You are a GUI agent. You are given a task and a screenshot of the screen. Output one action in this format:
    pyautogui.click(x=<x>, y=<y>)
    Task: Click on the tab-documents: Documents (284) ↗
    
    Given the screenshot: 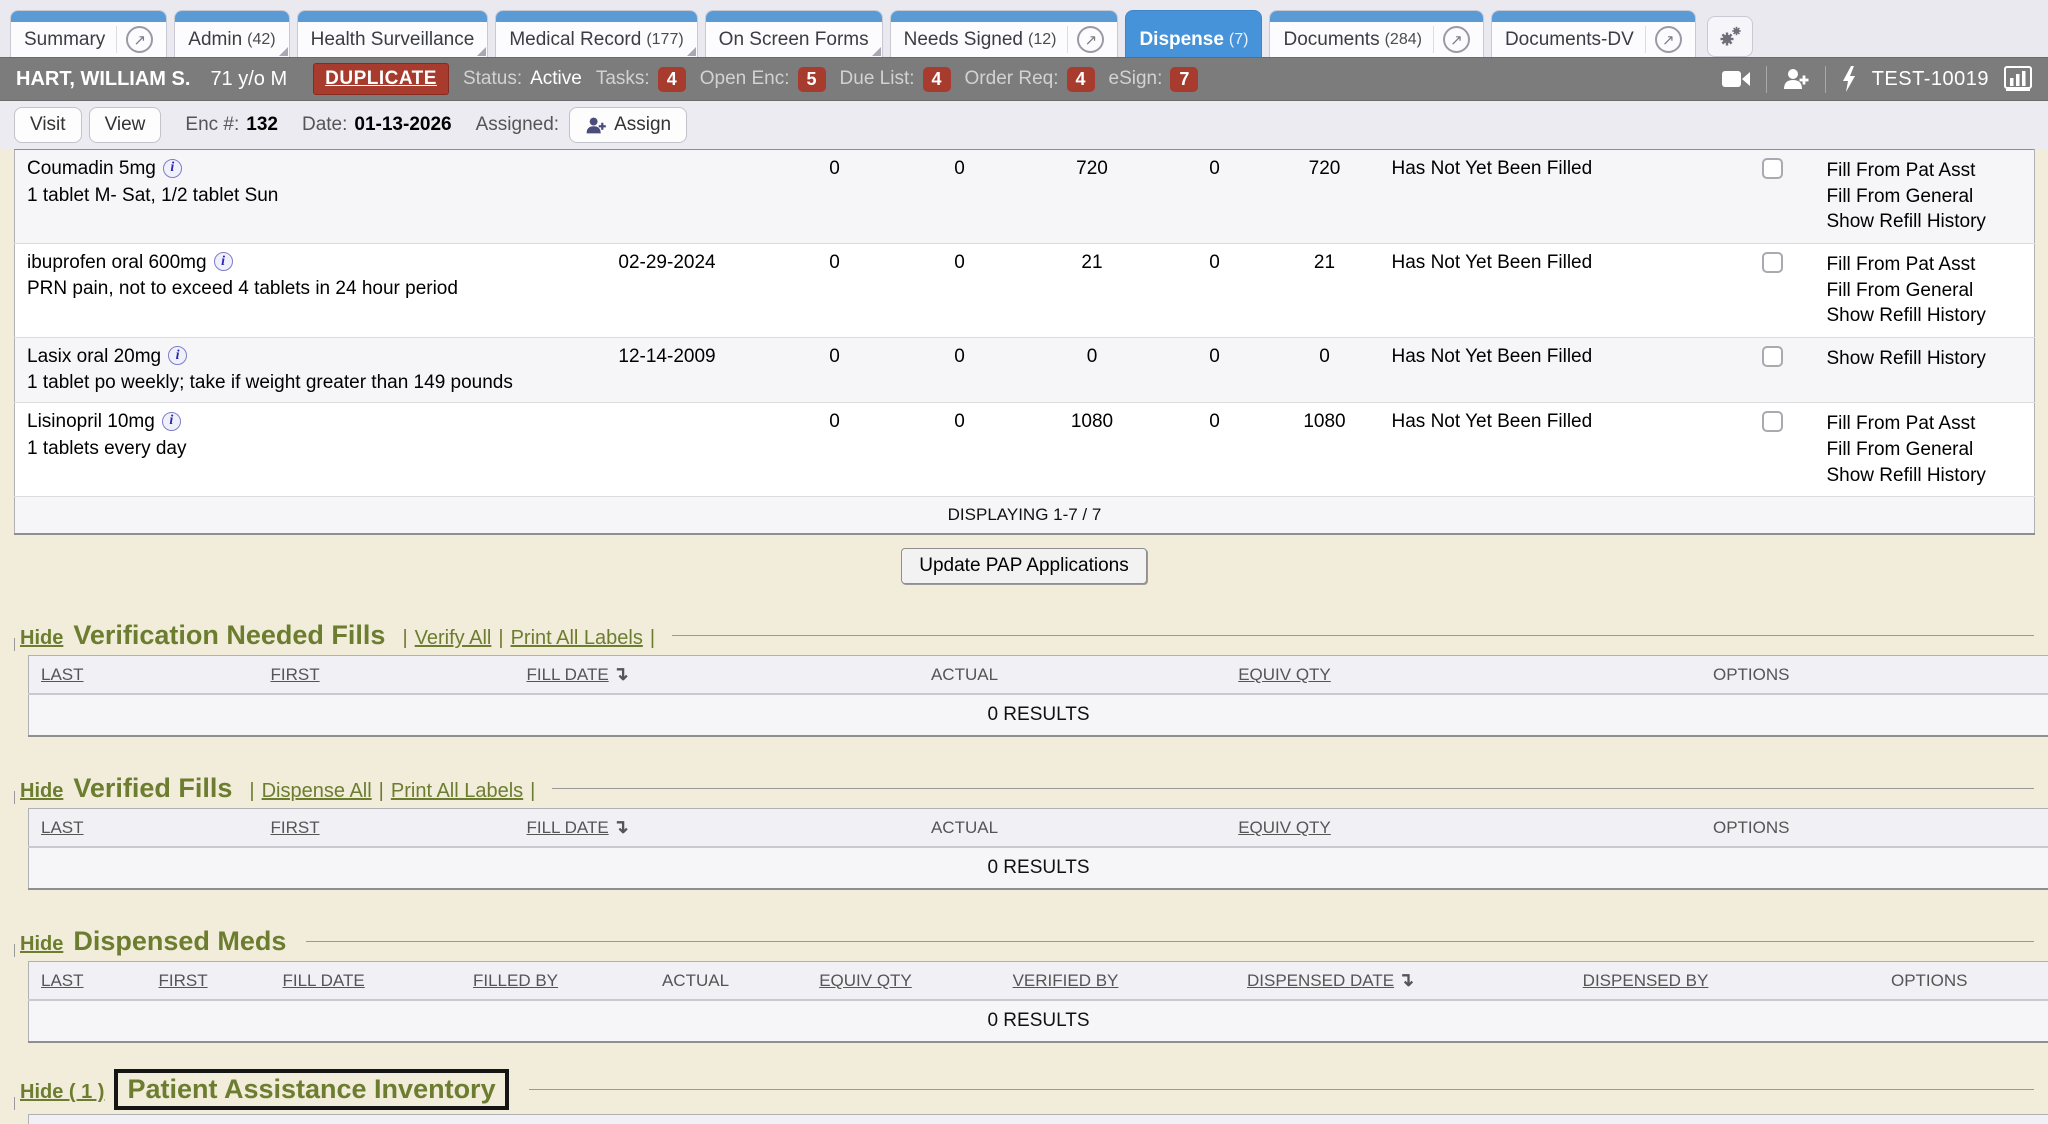 What is the action you would take?
    pyautogui.click(x=1376, y=33)
    